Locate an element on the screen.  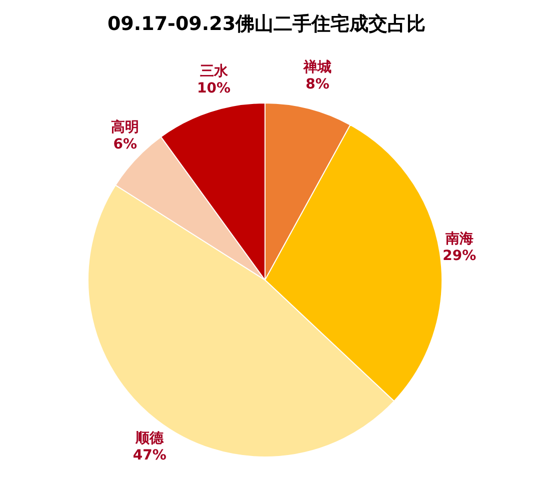
chart-title: 09.17-09.23佛山二手住宅成交占比 is located at coordinates (266, 24).